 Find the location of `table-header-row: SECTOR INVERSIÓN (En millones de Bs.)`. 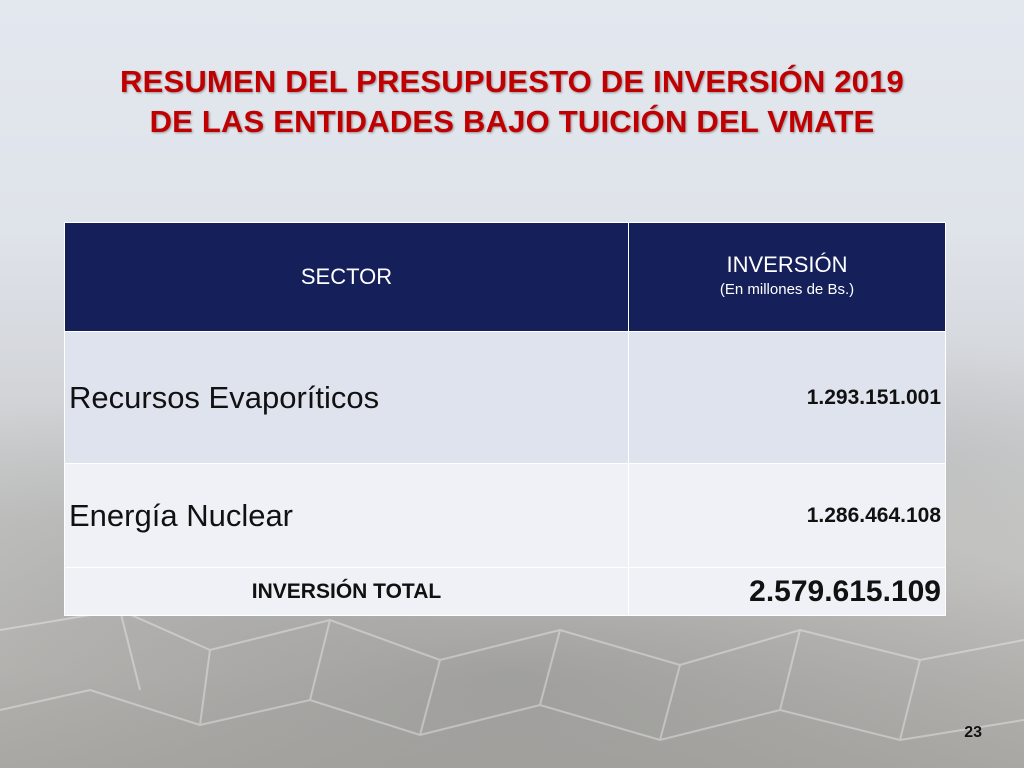

table-header-row: SECTOR INVERSIÓN (En millones de Bs.) is located at coordinates (505, 277).